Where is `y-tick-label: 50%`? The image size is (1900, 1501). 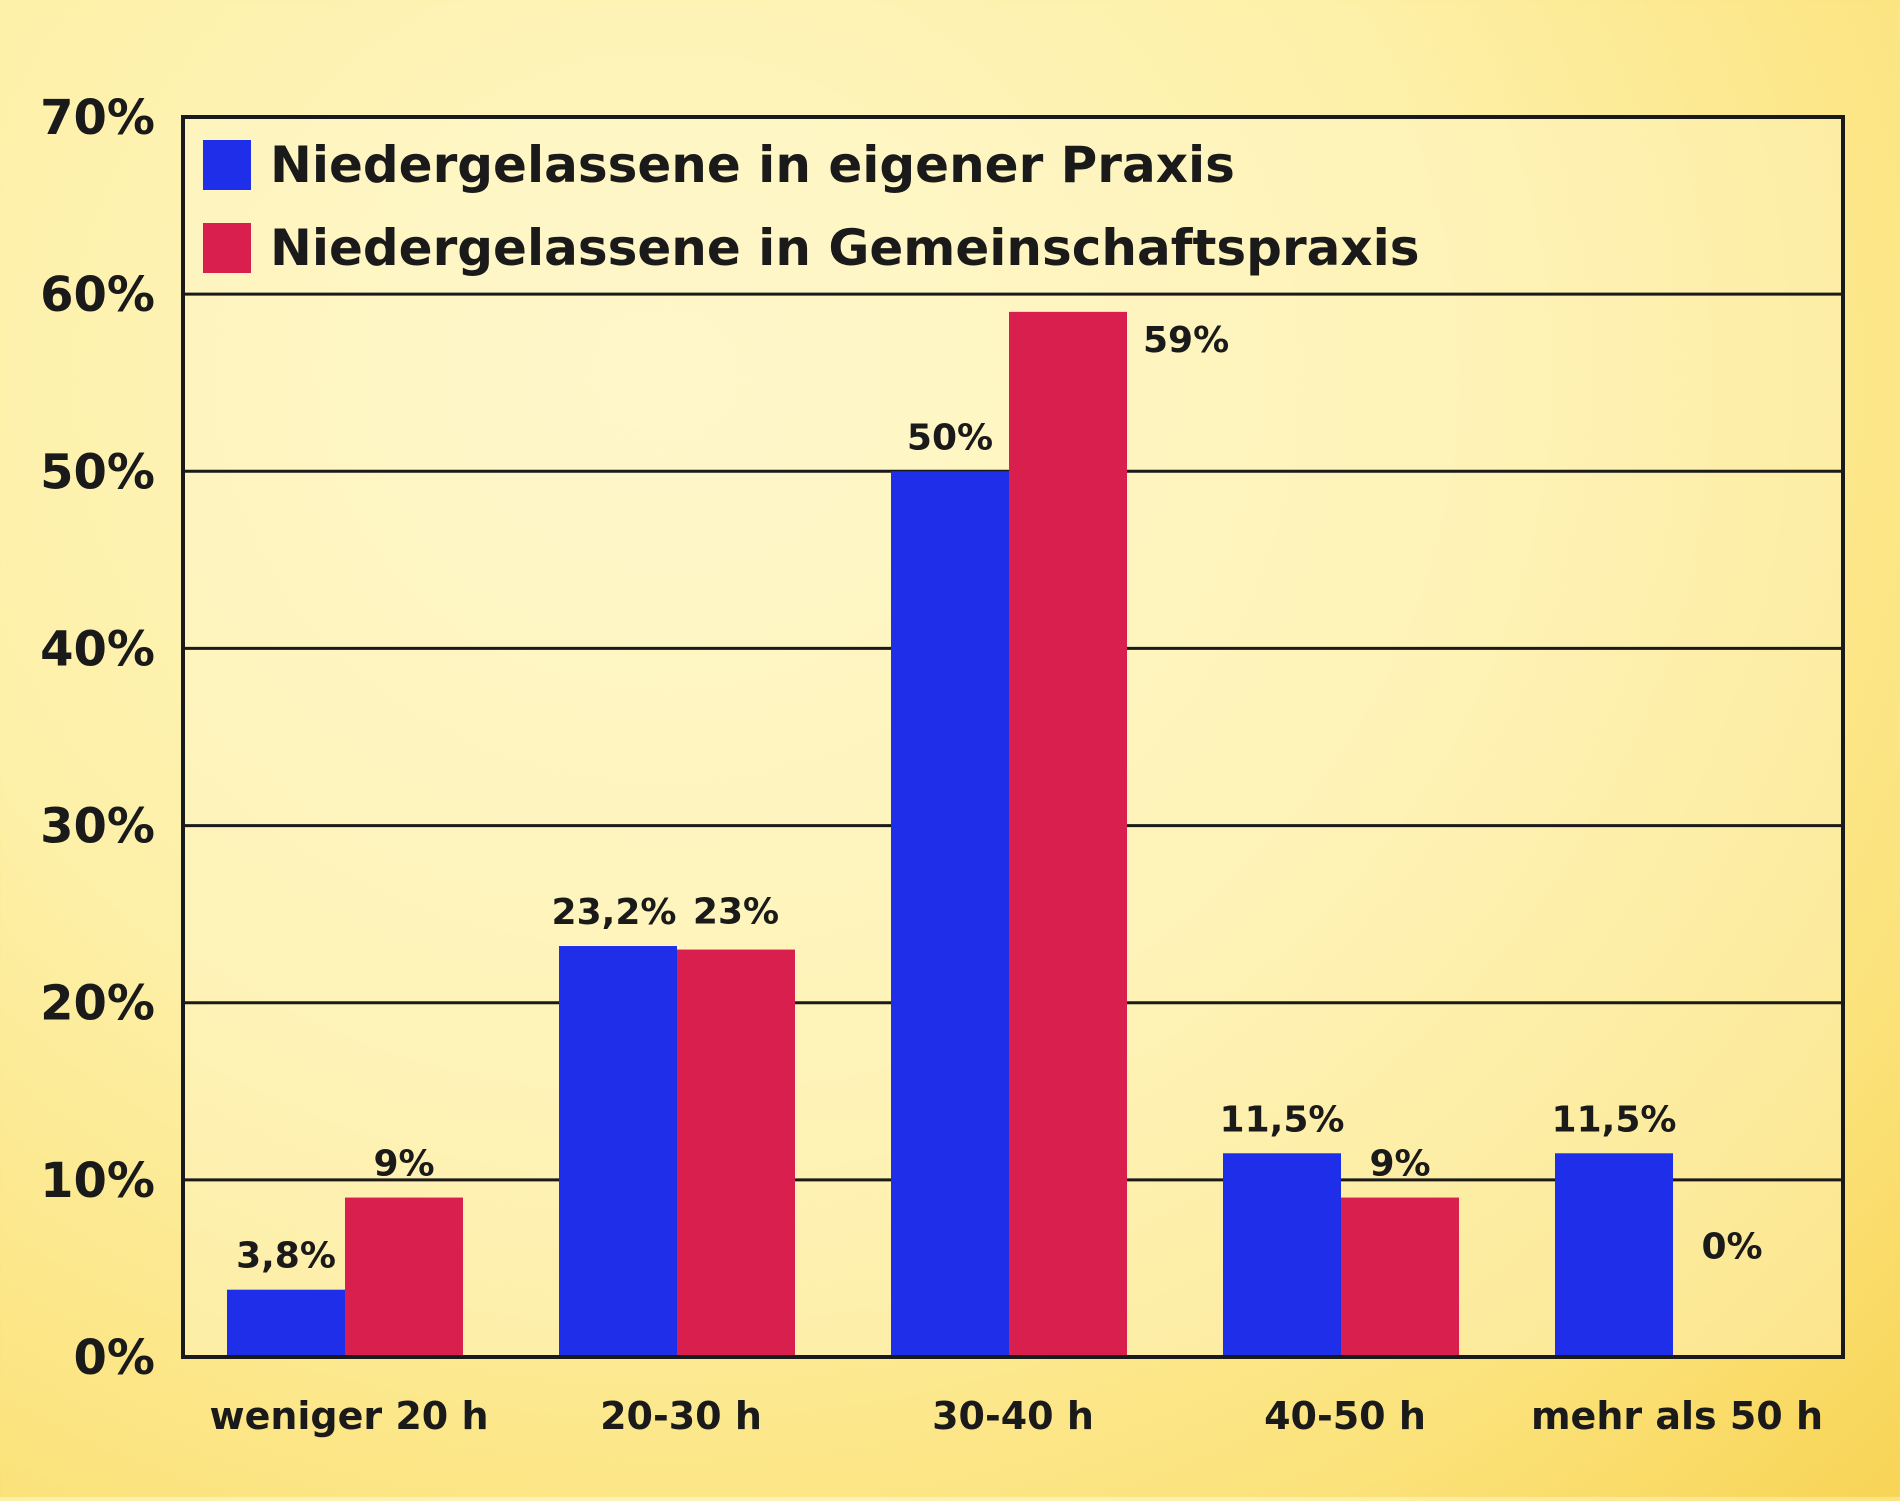 y-tick-label: 50% is located at coordinates (97, 472).